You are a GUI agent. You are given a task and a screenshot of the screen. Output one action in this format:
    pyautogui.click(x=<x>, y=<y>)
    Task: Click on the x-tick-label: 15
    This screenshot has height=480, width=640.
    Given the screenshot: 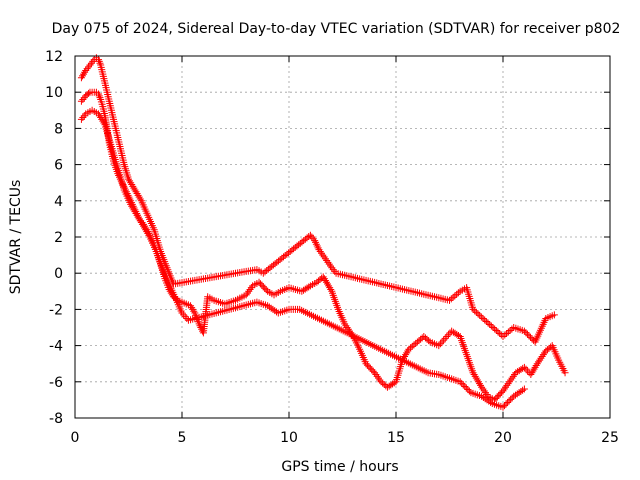 What is the action you would take?
    pyautogui.click(x=396, y=438)
    